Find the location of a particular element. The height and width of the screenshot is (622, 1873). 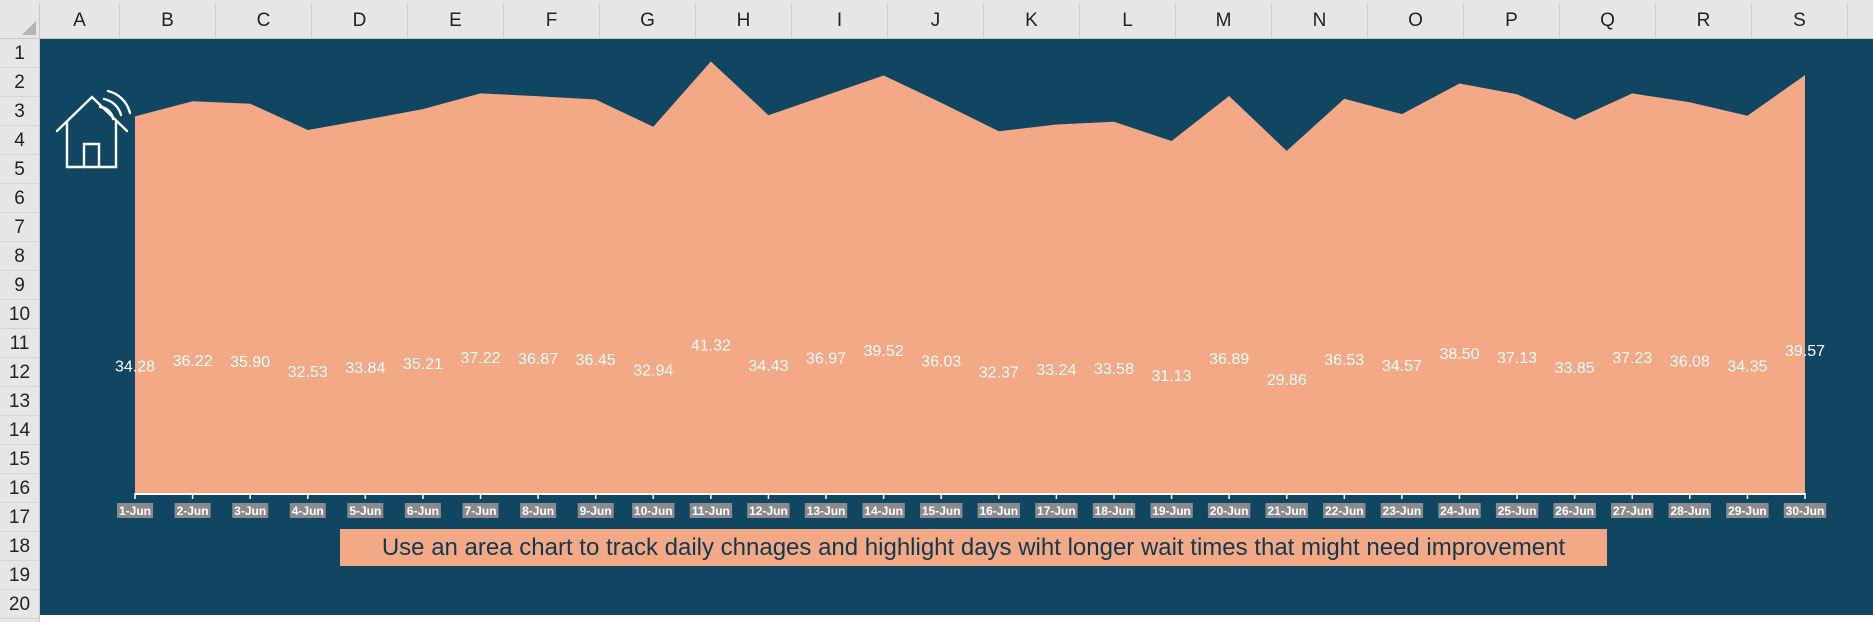

x-tick-label-text: 12-Jun is located at coordinates (768, 511).